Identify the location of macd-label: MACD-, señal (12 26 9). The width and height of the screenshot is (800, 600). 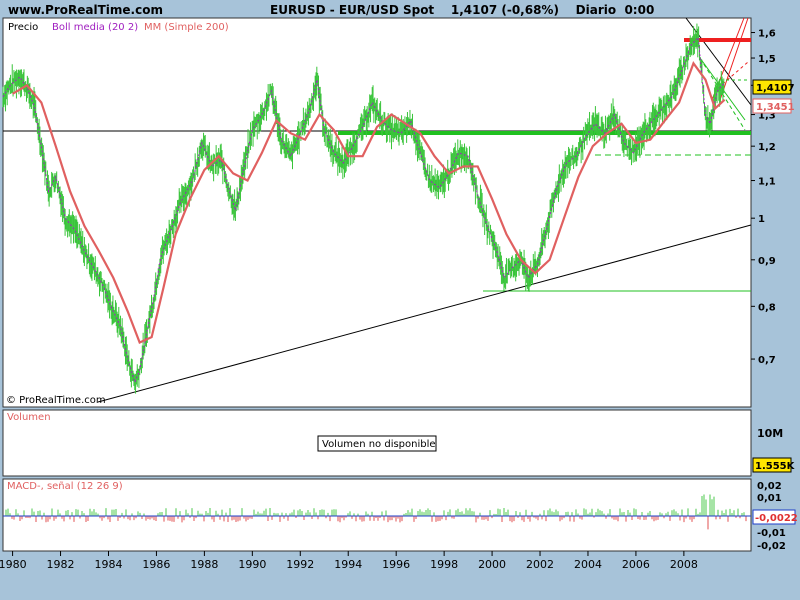
(65, 486).